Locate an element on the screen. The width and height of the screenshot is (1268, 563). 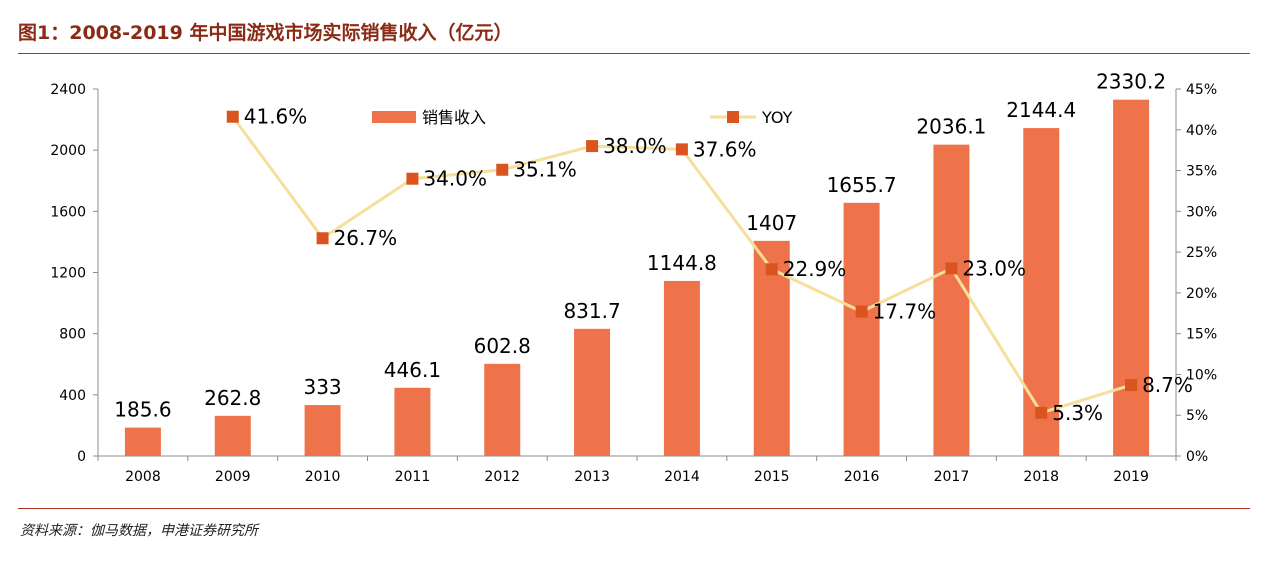
x-tick-label: 2015 is located at coordinates (772, 477).